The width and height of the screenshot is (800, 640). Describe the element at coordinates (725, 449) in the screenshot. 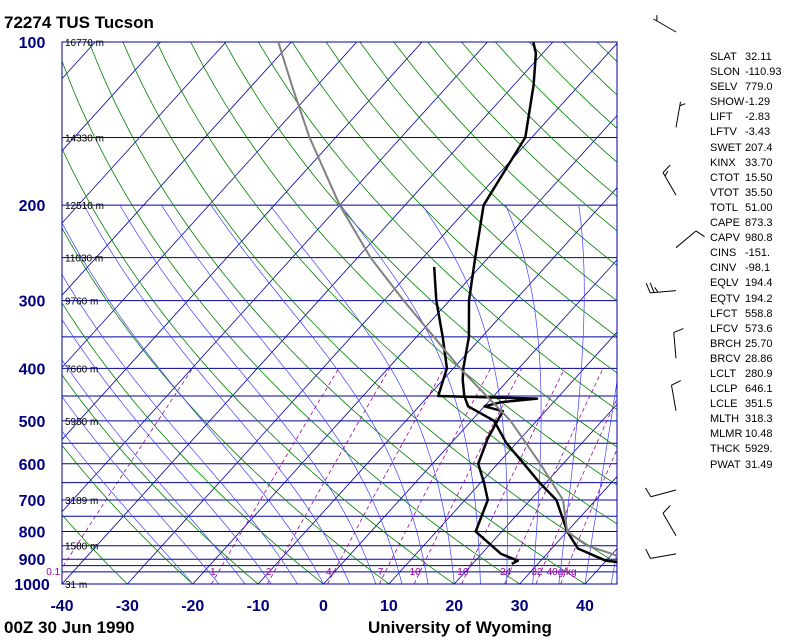

I see `index-name: THCK` at that location.